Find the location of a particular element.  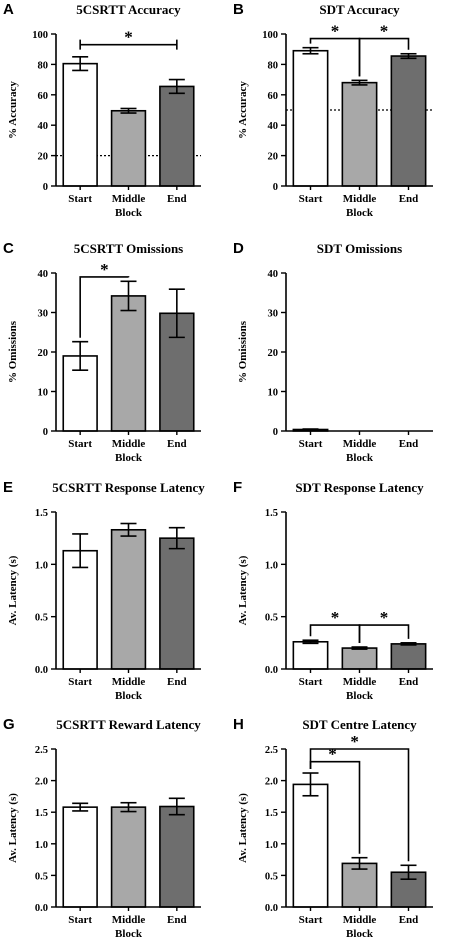

panel-letter: C is located at coordinates (8, 248).